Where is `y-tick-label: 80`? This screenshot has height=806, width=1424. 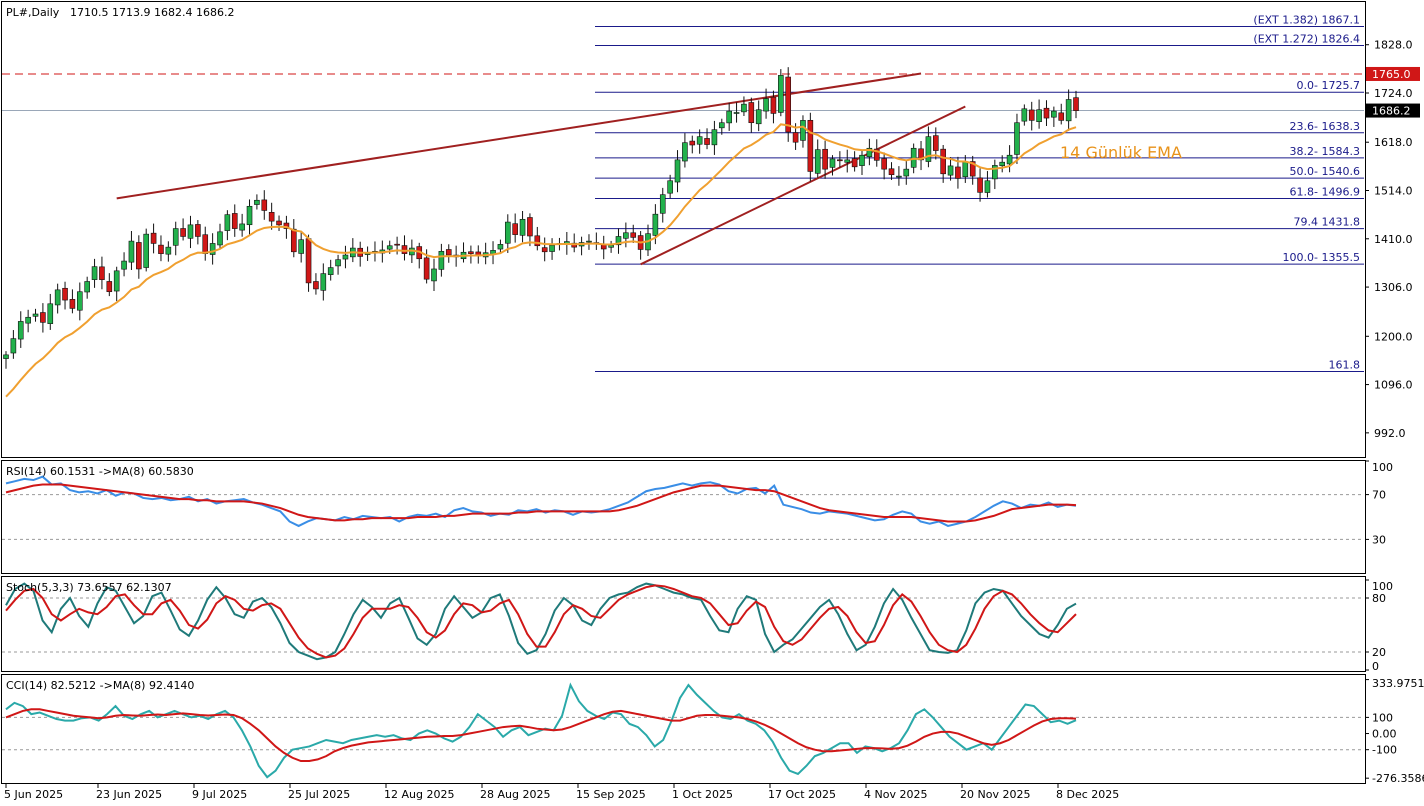
y-tick-label: 80 is located at coordinates (1379, 598).